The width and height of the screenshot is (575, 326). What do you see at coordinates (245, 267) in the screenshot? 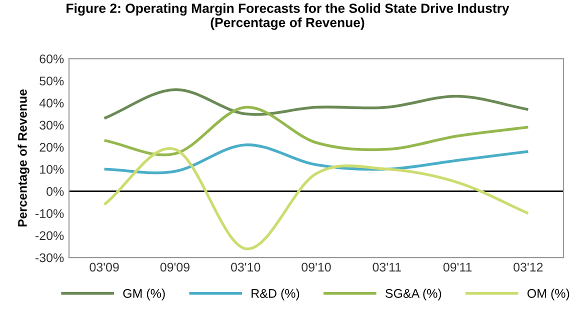
I see `x-tick-label: 03'10` at bounding box center [245, 267].